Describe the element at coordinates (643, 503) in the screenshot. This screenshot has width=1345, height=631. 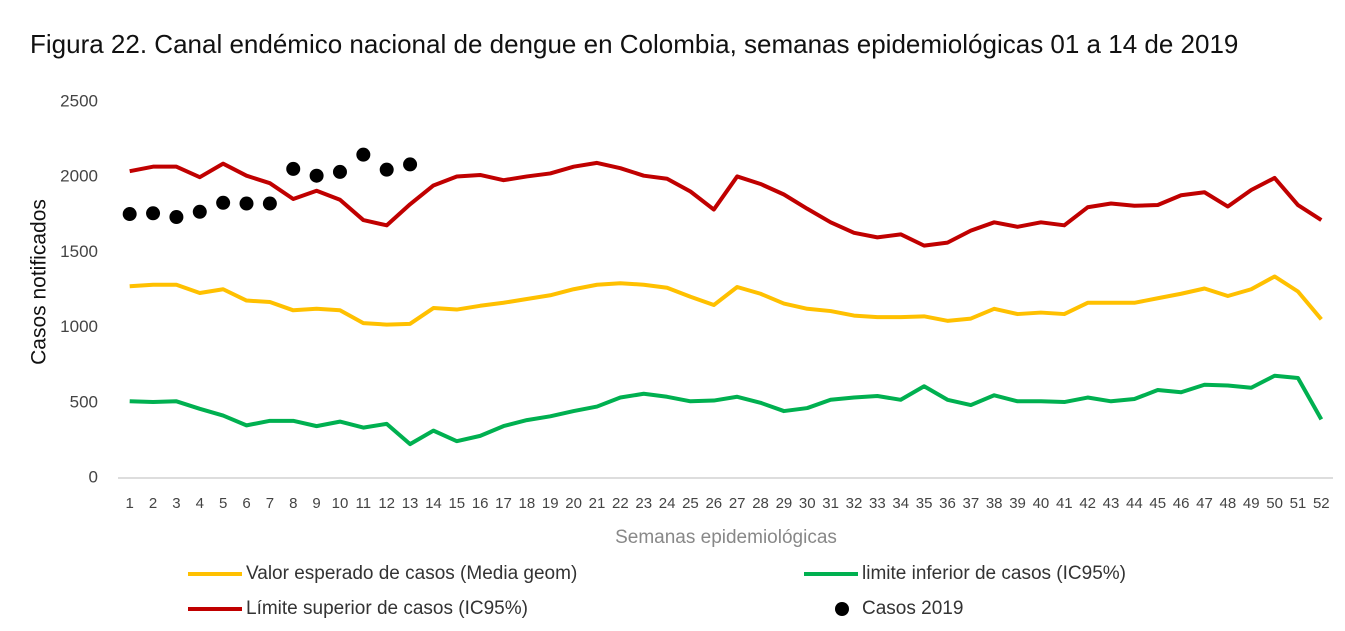
I see `x-tick-label: 23` at that location.